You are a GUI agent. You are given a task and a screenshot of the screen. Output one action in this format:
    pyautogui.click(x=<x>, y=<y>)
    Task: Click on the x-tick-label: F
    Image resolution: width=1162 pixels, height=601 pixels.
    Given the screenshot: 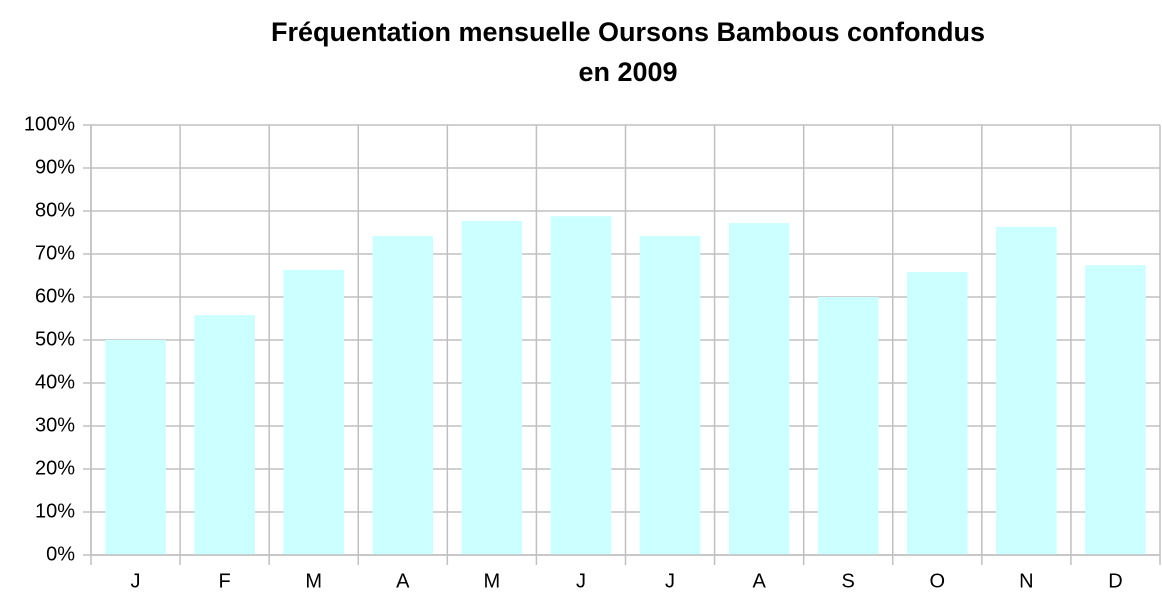 What is the action you would take?
    pyautogui.click(x=225, y=581)
    